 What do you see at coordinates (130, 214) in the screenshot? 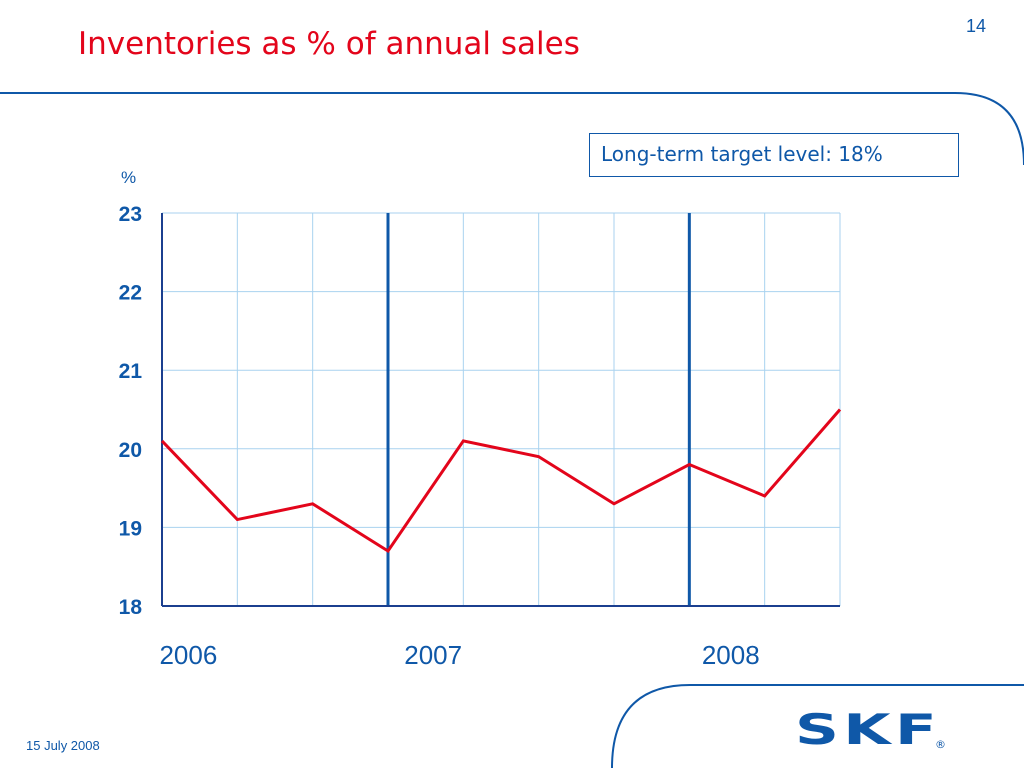
I see `y-tick-label: 23` at bounding box center [130, 214].